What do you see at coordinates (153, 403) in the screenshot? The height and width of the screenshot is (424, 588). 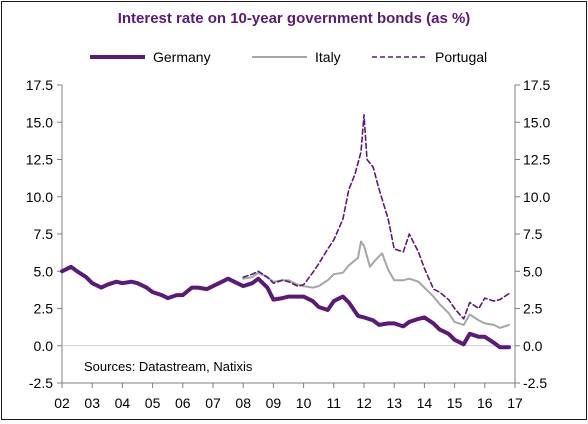 I see `x-tick-label: 05` at bounding box center [153, 403].